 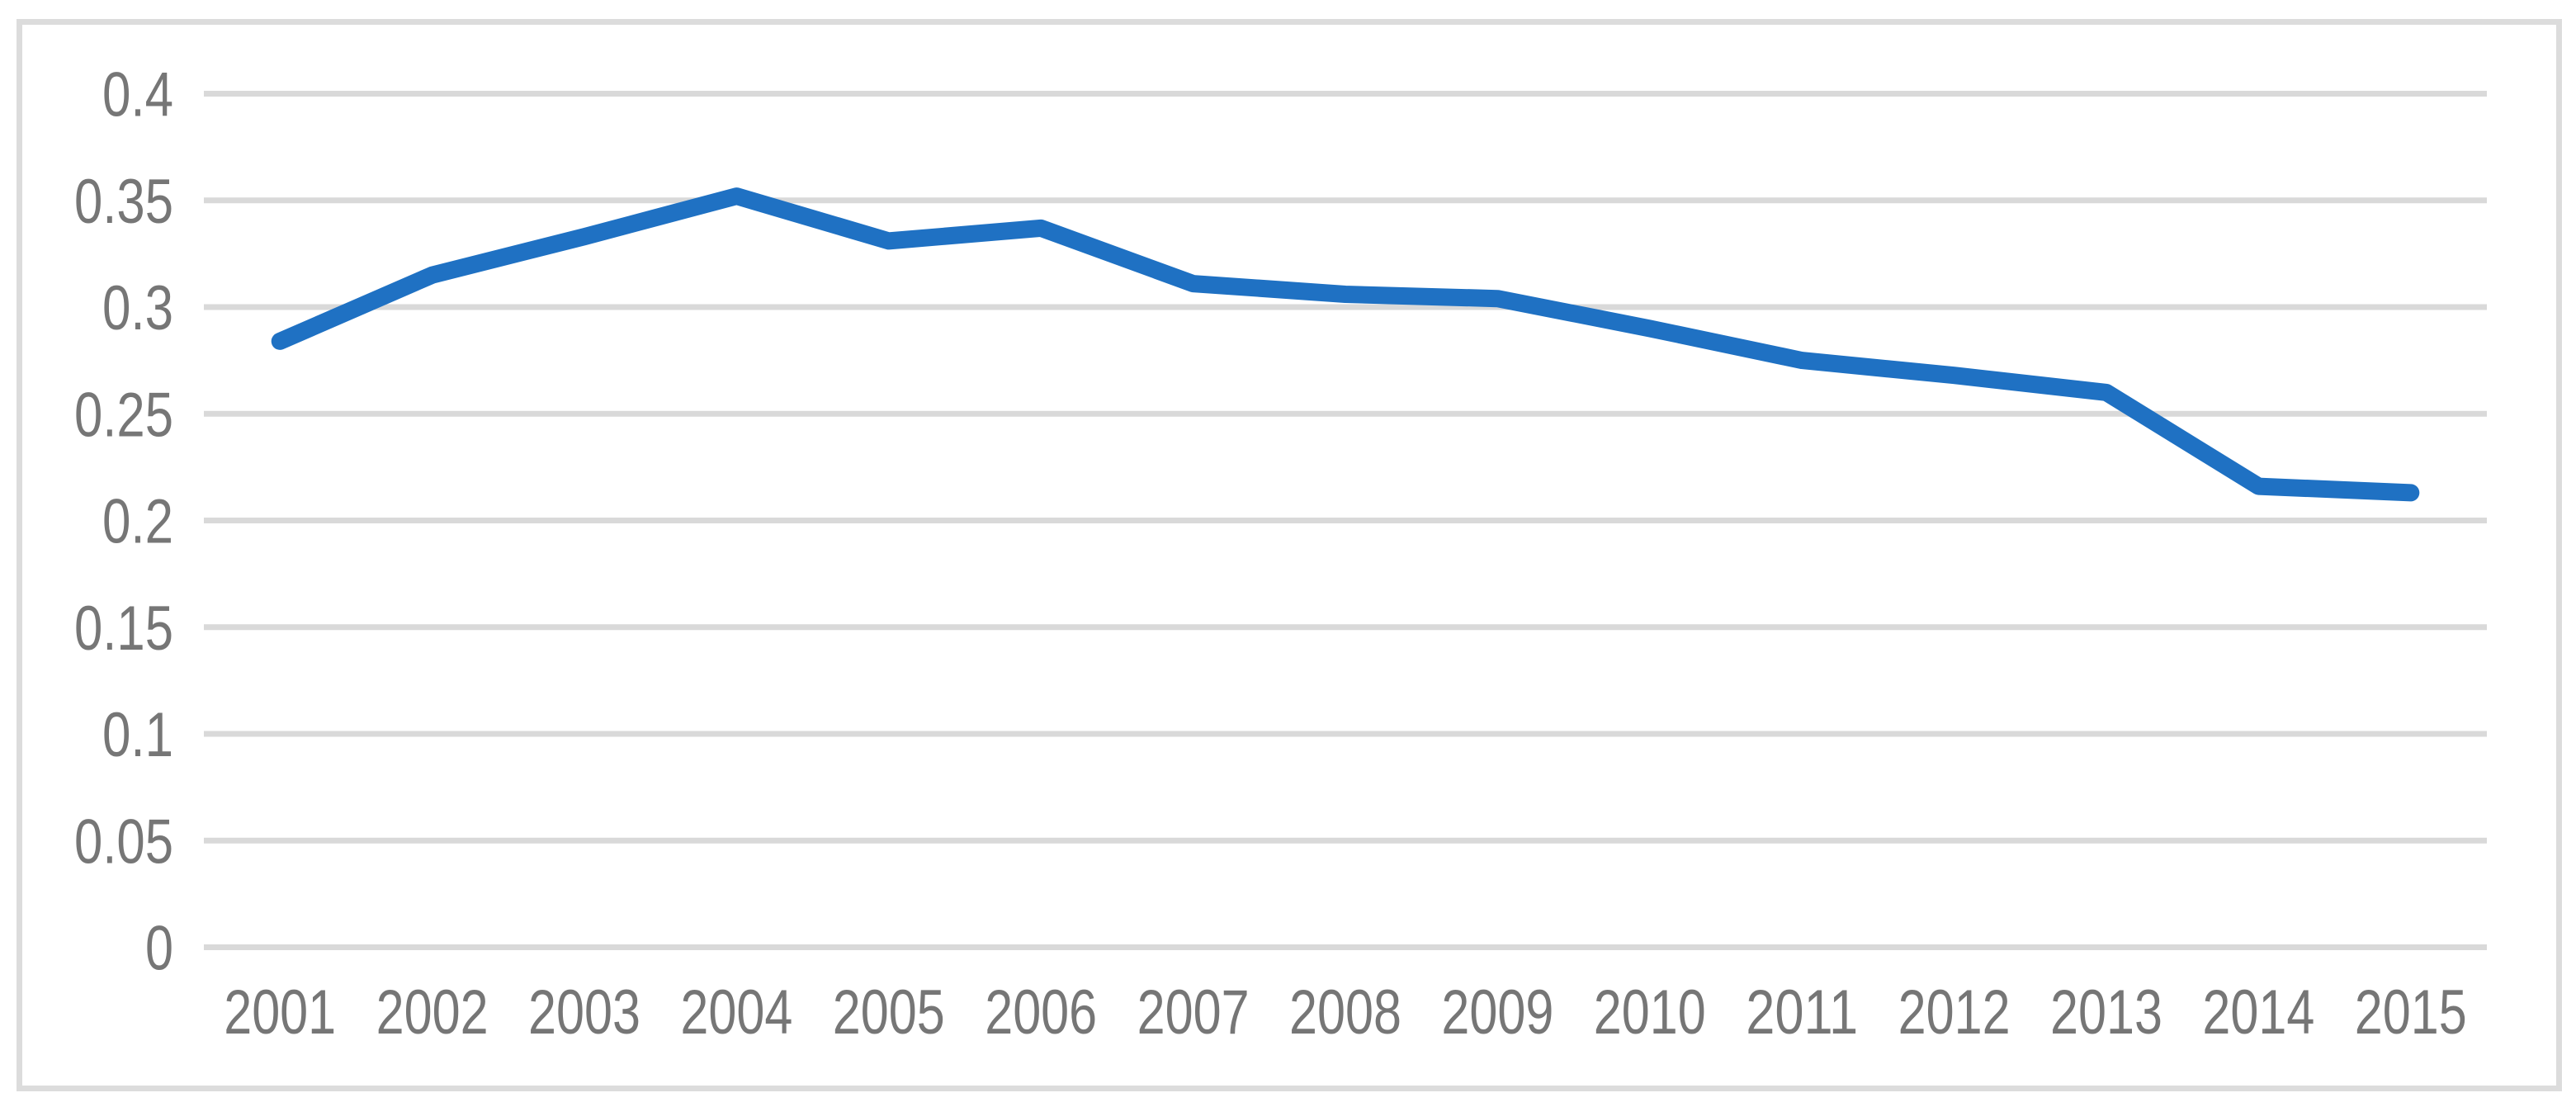 What do you see at coordinates (123, 842) in the screenshot?
I see `y-tick-label: 0.05` at bounding box center [123, 842].